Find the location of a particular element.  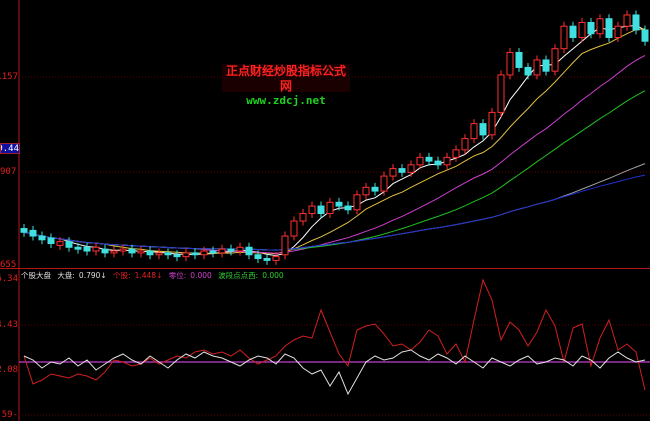

legend-dapan-label: 大盘: is located at coordinates (66, 275).